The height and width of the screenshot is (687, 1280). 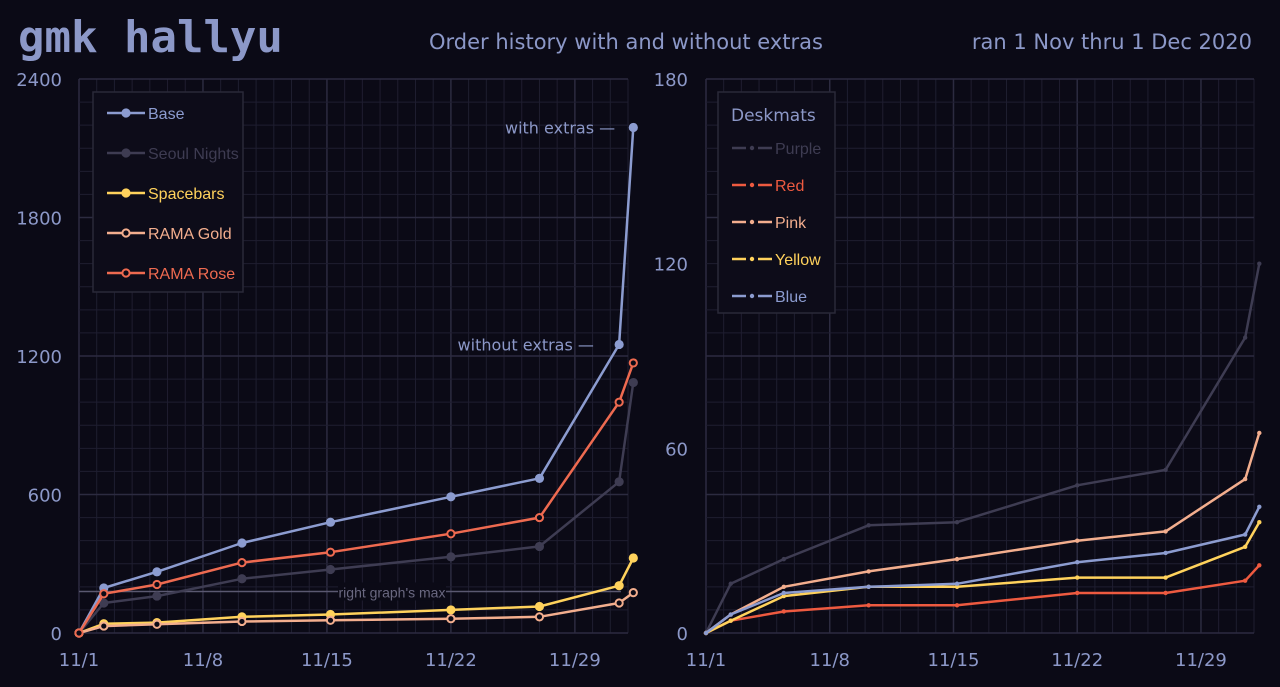 What do you see at coordinates (776, 202) in the screenshot?
I see `legend: Deskmats Purple Red Pink Yellow Blue` at bounding box center [776, 202].